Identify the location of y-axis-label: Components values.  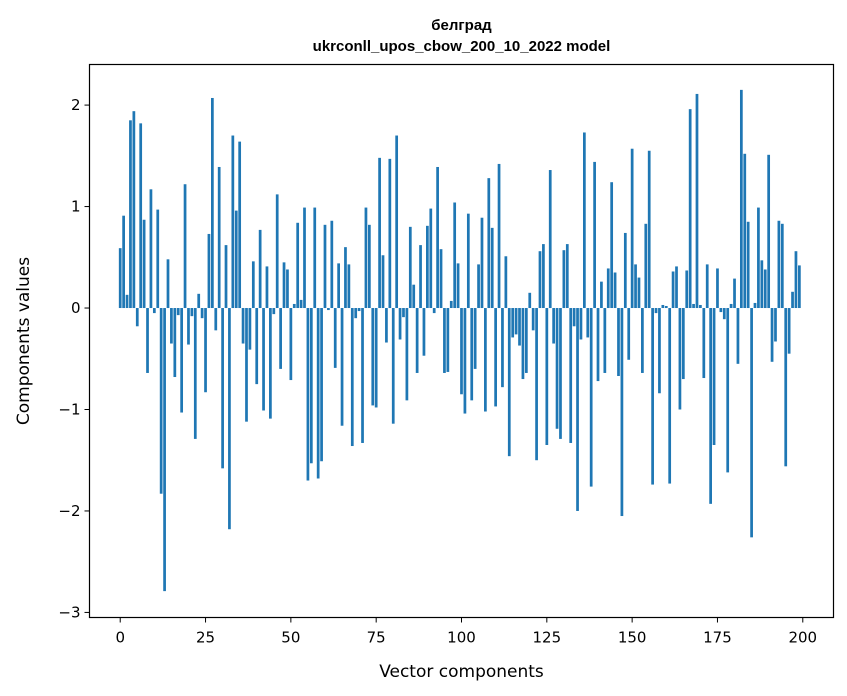
(24, 341).